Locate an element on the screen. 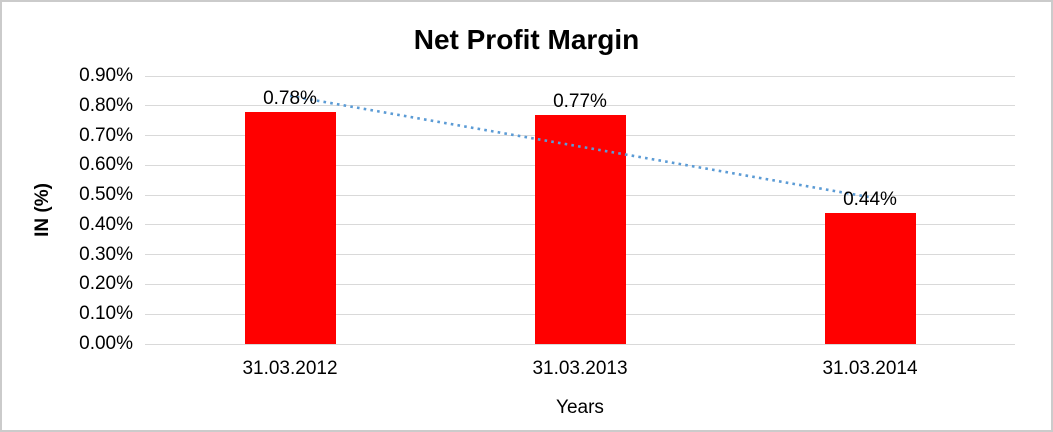 The image size is (1053, 432). chart-title: Net Profit Margin is located at coordinates (526, 39).